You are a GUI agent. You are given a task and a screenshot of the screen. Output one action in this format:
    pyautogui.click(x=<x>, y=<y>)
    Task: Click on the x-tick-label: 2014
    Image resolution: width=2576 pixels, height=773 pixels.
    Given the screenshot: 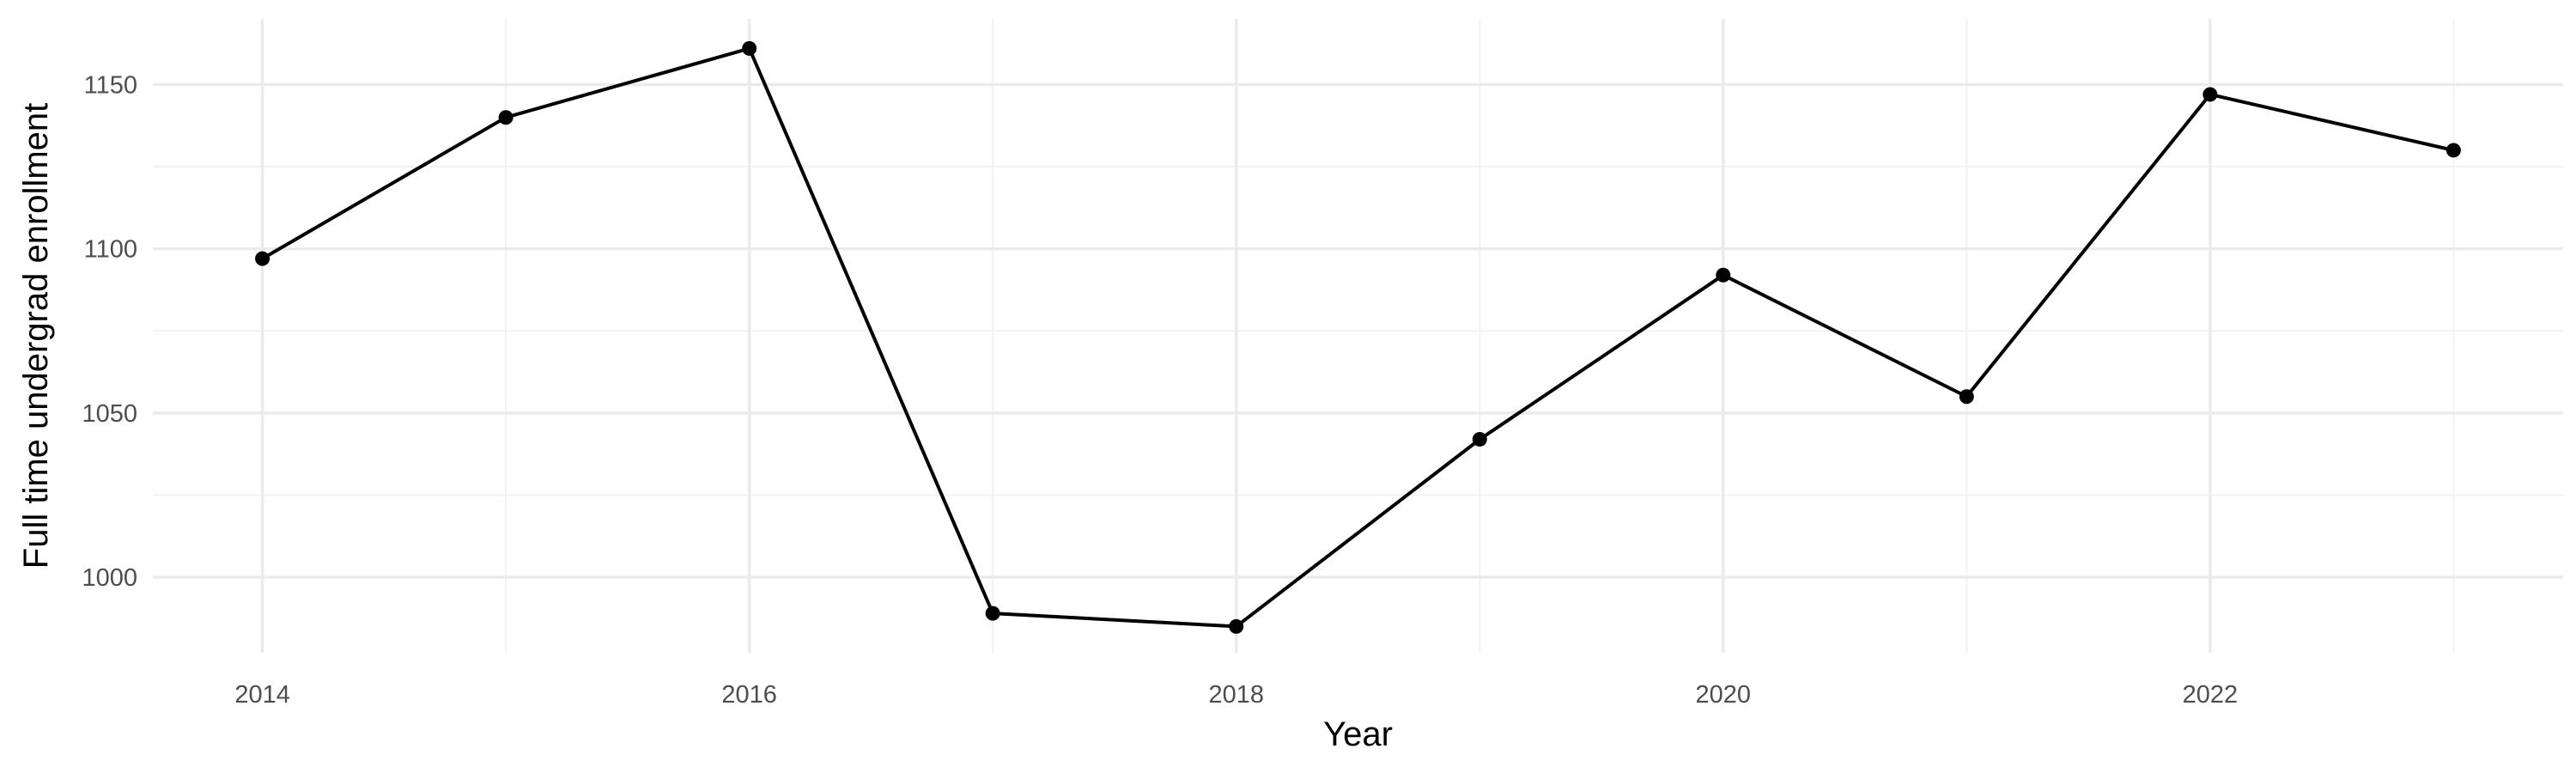 What is the action you would take?
    pyautogui.click(x=262, y=695)
    